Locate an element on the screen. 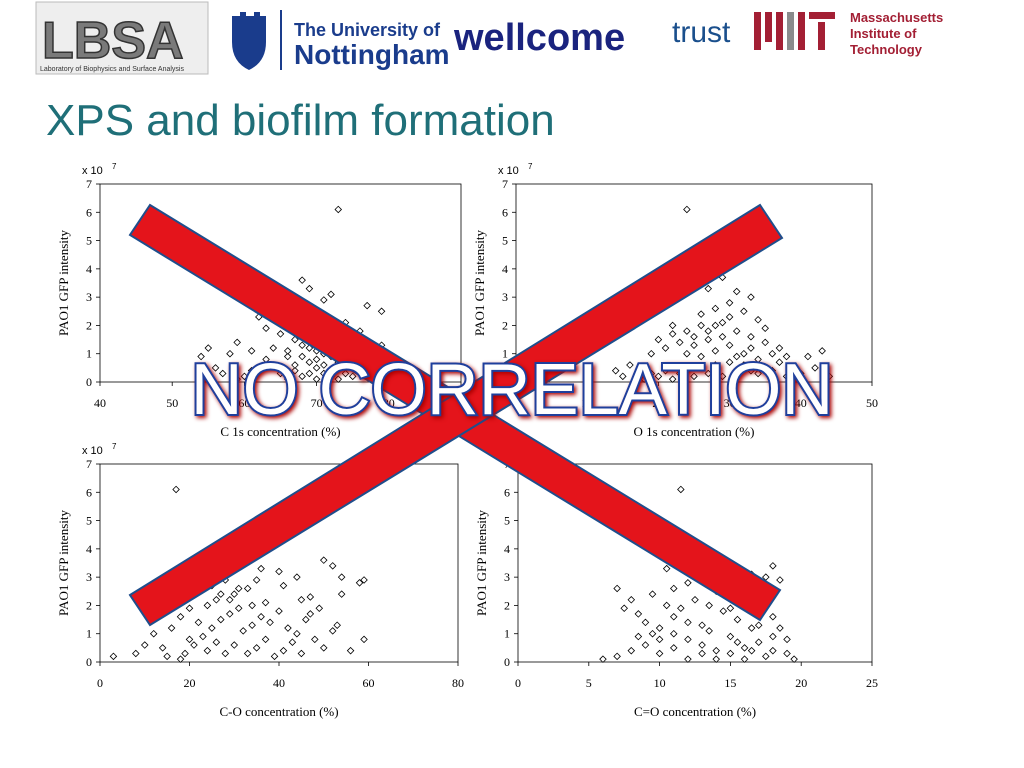 The image size is (1024, 768). y-tick-label: 3 is located at coordinates (505, 297).